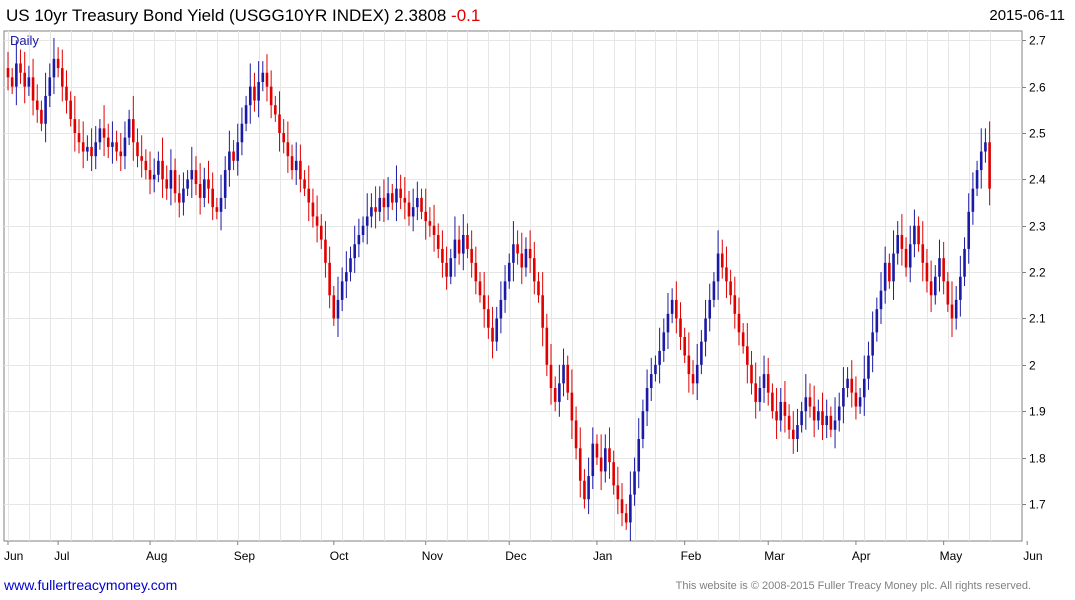  Describe the element at coordinates (774, 556) in the screenshot. I see `x-tick-label: Mar` at that location.